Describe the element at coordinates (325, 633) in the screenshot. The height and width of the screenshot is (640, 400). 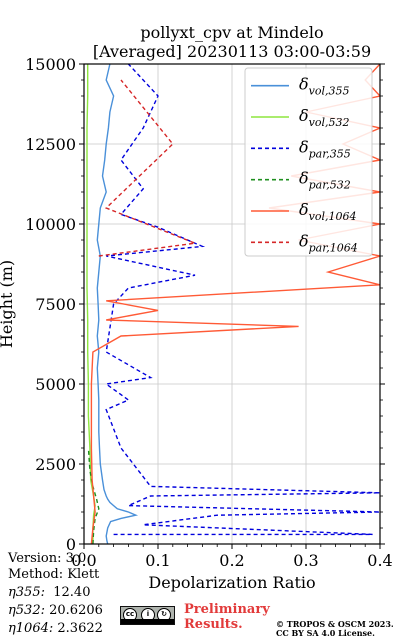
I see `copyright-line2: CC BY SA 4.0 License.` at that location.